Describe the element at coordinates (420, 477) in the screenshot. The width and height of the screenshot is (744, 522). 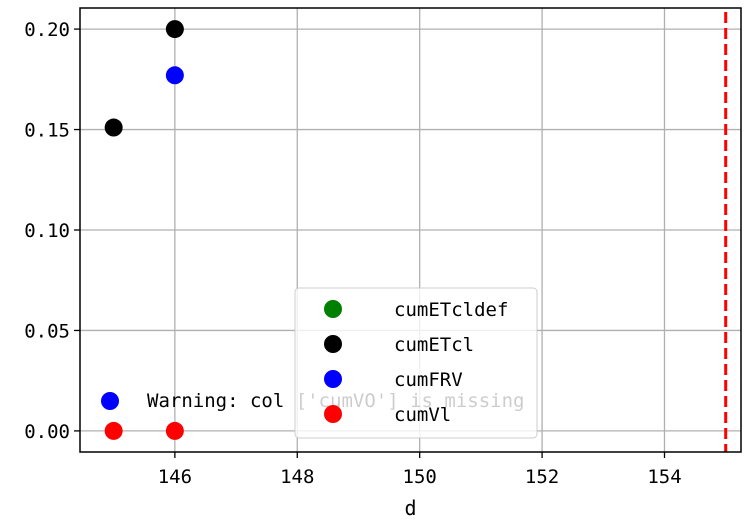
I see `x-tick-label-2: 150` at that location.